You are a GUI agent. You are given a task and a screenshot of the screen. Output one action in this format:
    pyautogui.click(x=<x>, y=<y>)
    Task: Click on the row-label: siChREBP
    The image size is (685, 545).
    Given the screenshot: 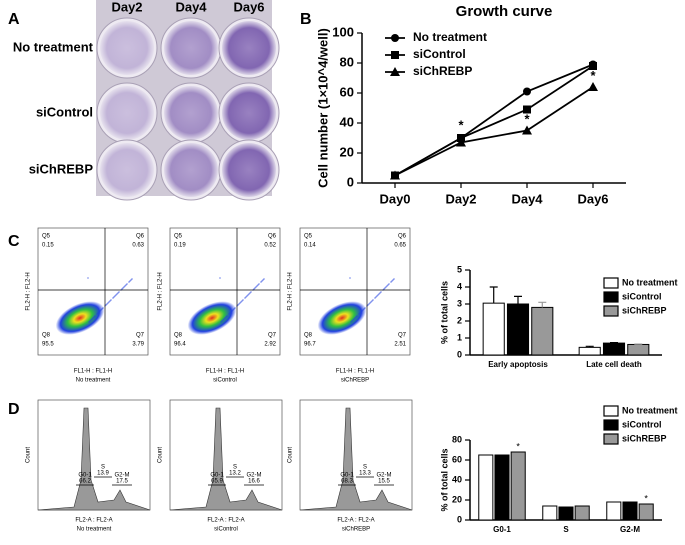 What is the action you would take?
    pyautogui.click(x=61, y=168)
    